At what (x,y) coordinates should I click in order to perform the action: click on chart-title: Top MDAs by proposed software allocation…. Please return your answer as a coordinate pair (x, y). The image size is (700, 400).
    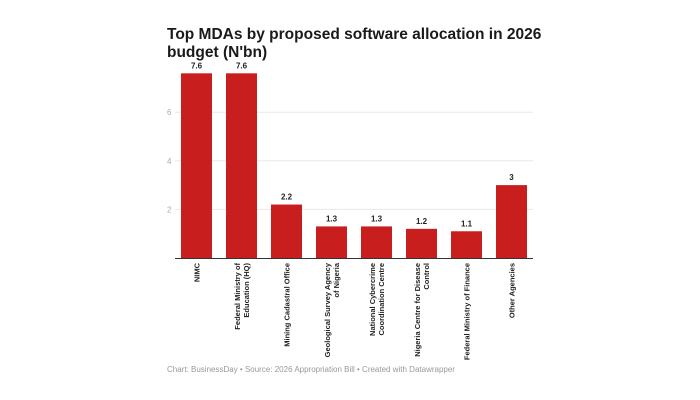
    Looking at the image, I should click on (354, 43).